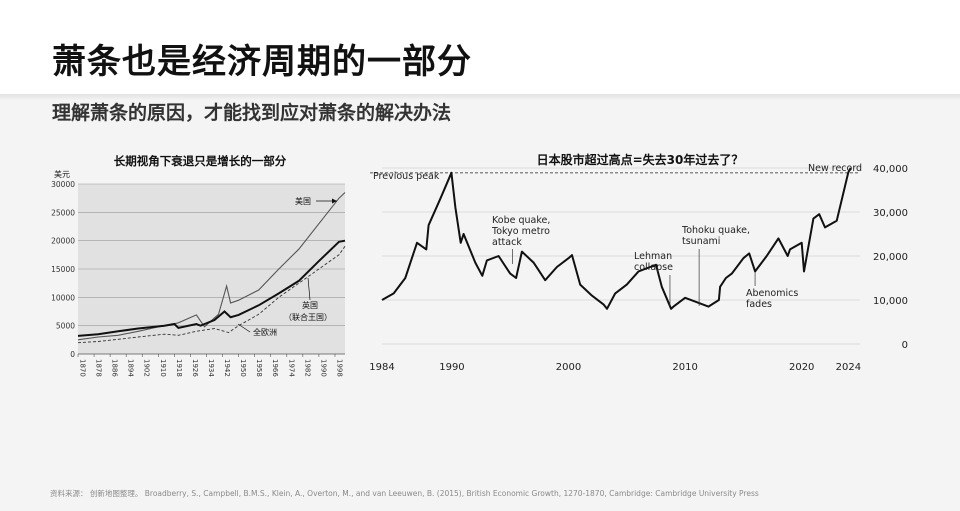 This screenshot has height=511, width=960. What do you see at coordinates (480, 97) in the screenshot?
I see `header-divider` at bounding box center [480, 97].